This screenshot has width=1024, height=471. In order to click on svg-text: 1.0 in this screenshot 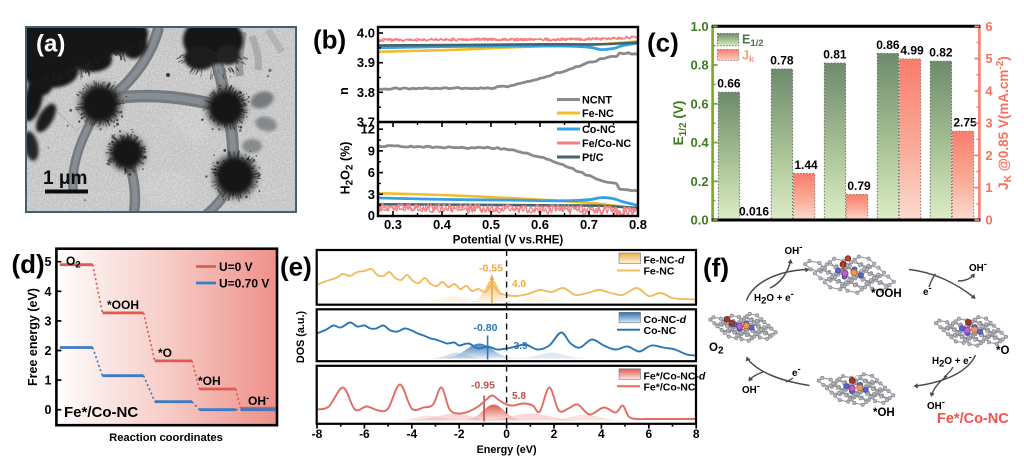, I will do `click(700, 26)`.